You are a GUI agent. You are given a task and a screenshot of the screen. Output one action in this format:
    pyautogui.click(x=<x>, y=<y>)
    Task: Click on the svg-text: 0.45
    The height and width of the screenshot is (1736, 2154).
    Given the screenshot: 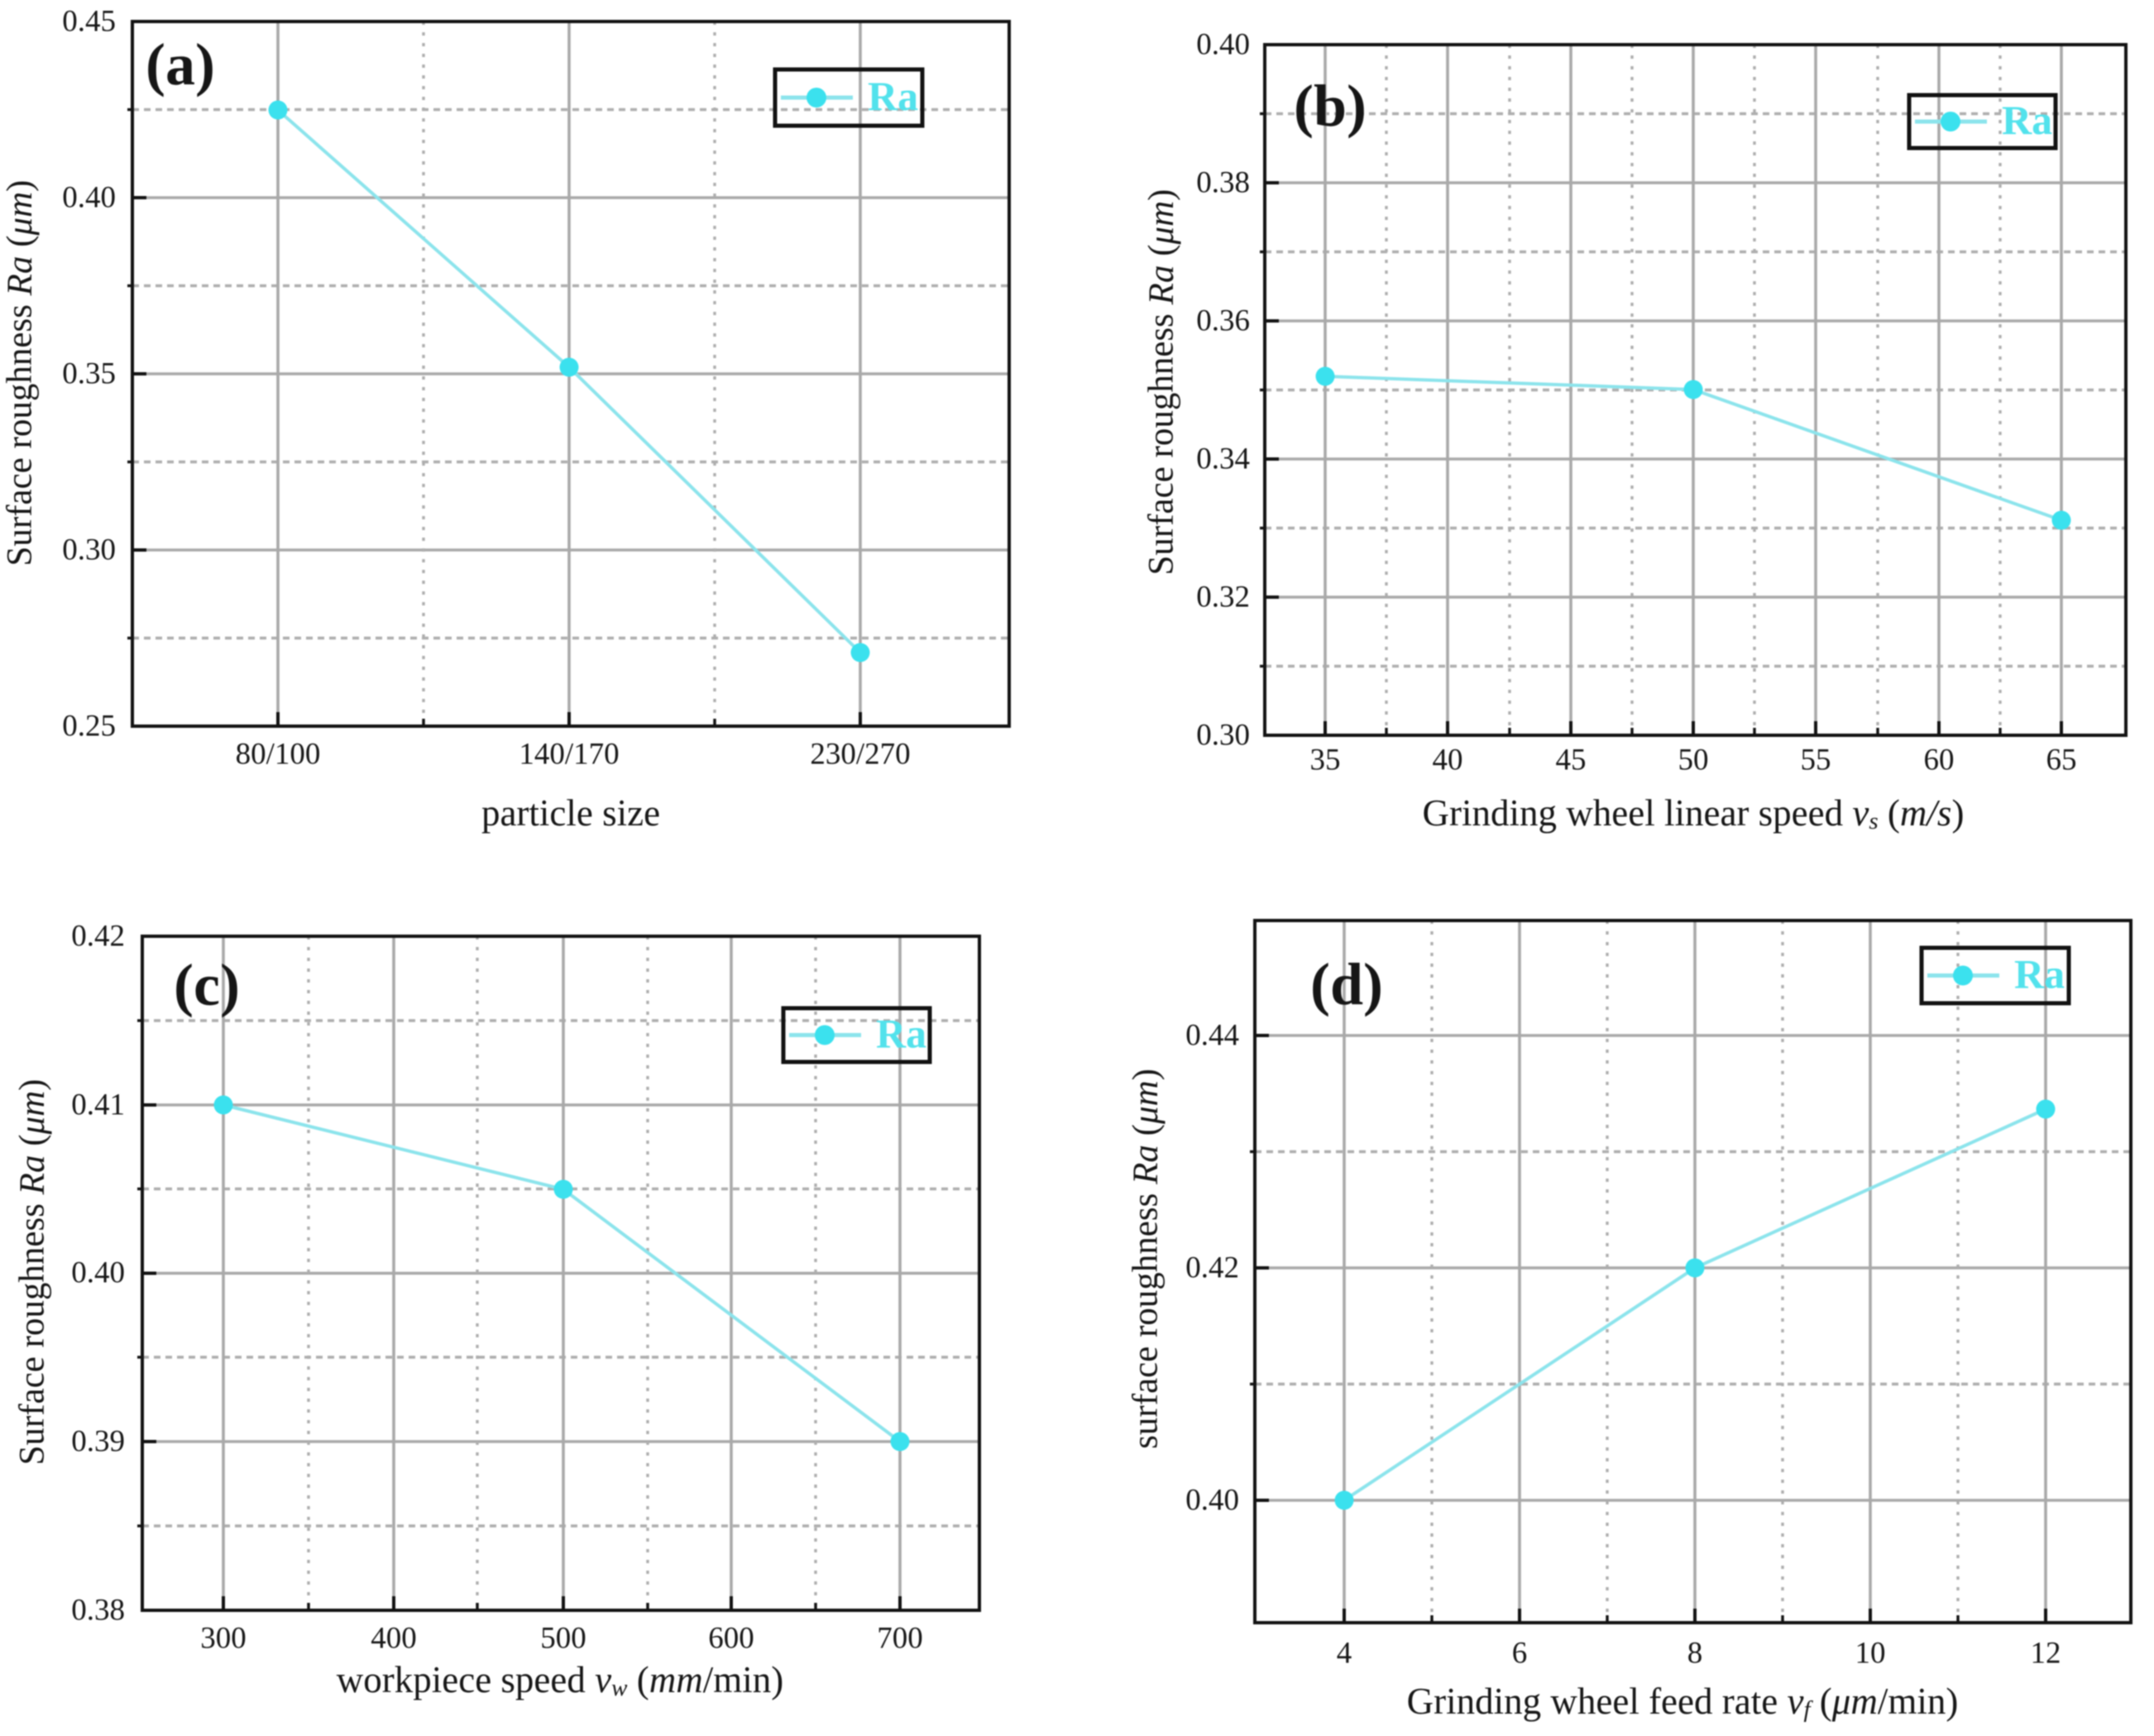 What is the action you would take?
    pyautogui.click(x=89, y=22)
    